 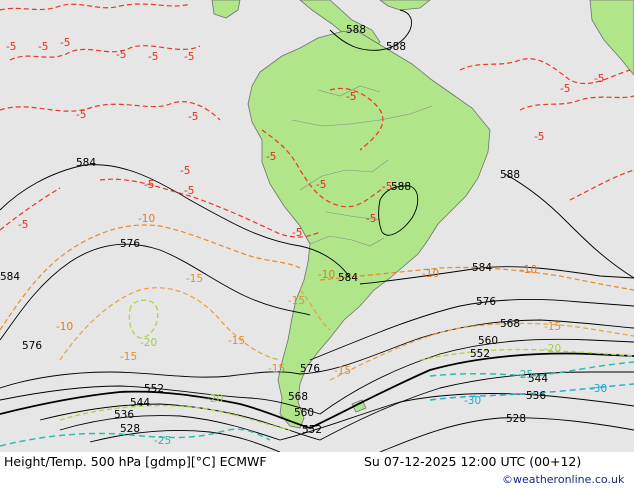 What do you see at coordinates (343, 408) in the screenshot?
I see `temp-labels-minus25: -25 -25` at bounding box center [343, 408].